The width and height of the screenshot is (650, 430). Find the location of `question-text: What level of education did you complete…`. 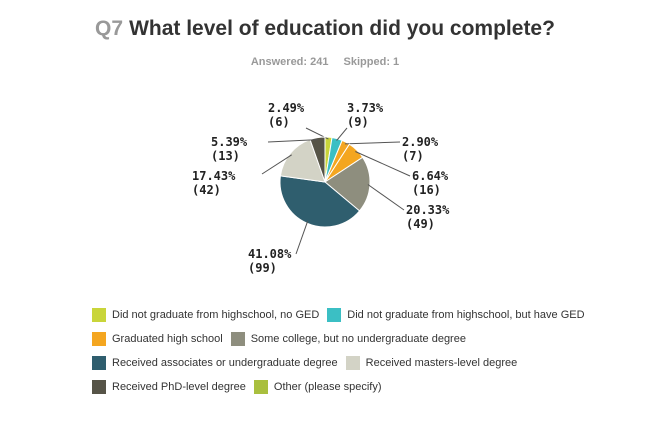

question-text: What level of education did you complete… is located at coordinates (342, 28).